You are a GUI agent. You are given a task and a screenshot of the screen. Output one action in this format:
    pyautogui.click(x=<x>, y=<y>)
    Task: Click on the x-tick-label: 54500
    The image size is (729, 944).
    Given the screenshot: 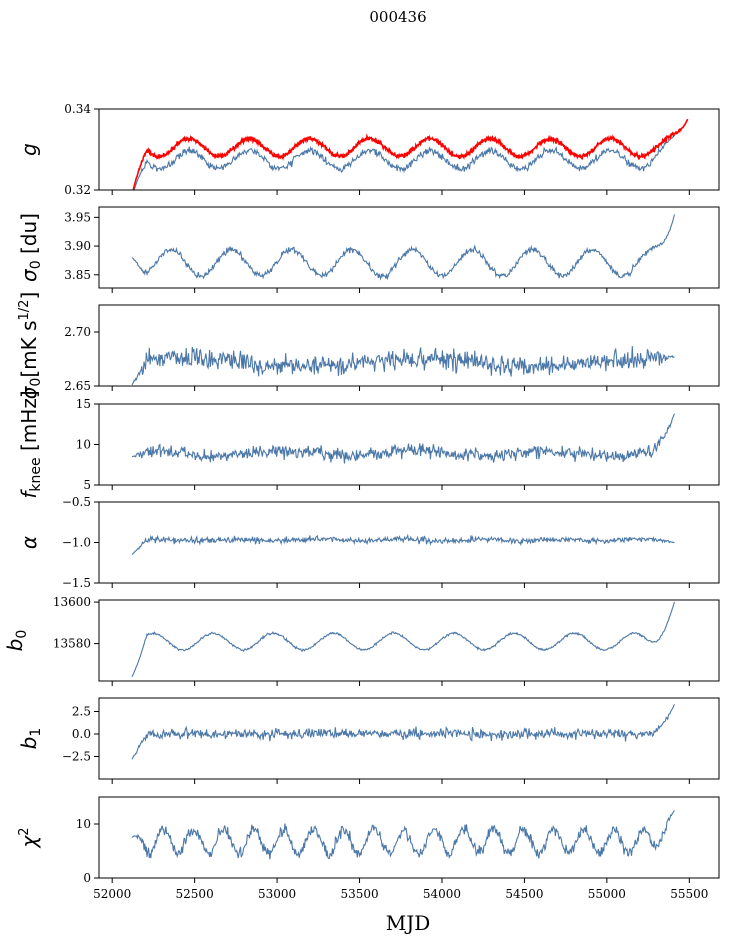 What is the action you would take?
    pyautogui.click(x=524, y=894)
    